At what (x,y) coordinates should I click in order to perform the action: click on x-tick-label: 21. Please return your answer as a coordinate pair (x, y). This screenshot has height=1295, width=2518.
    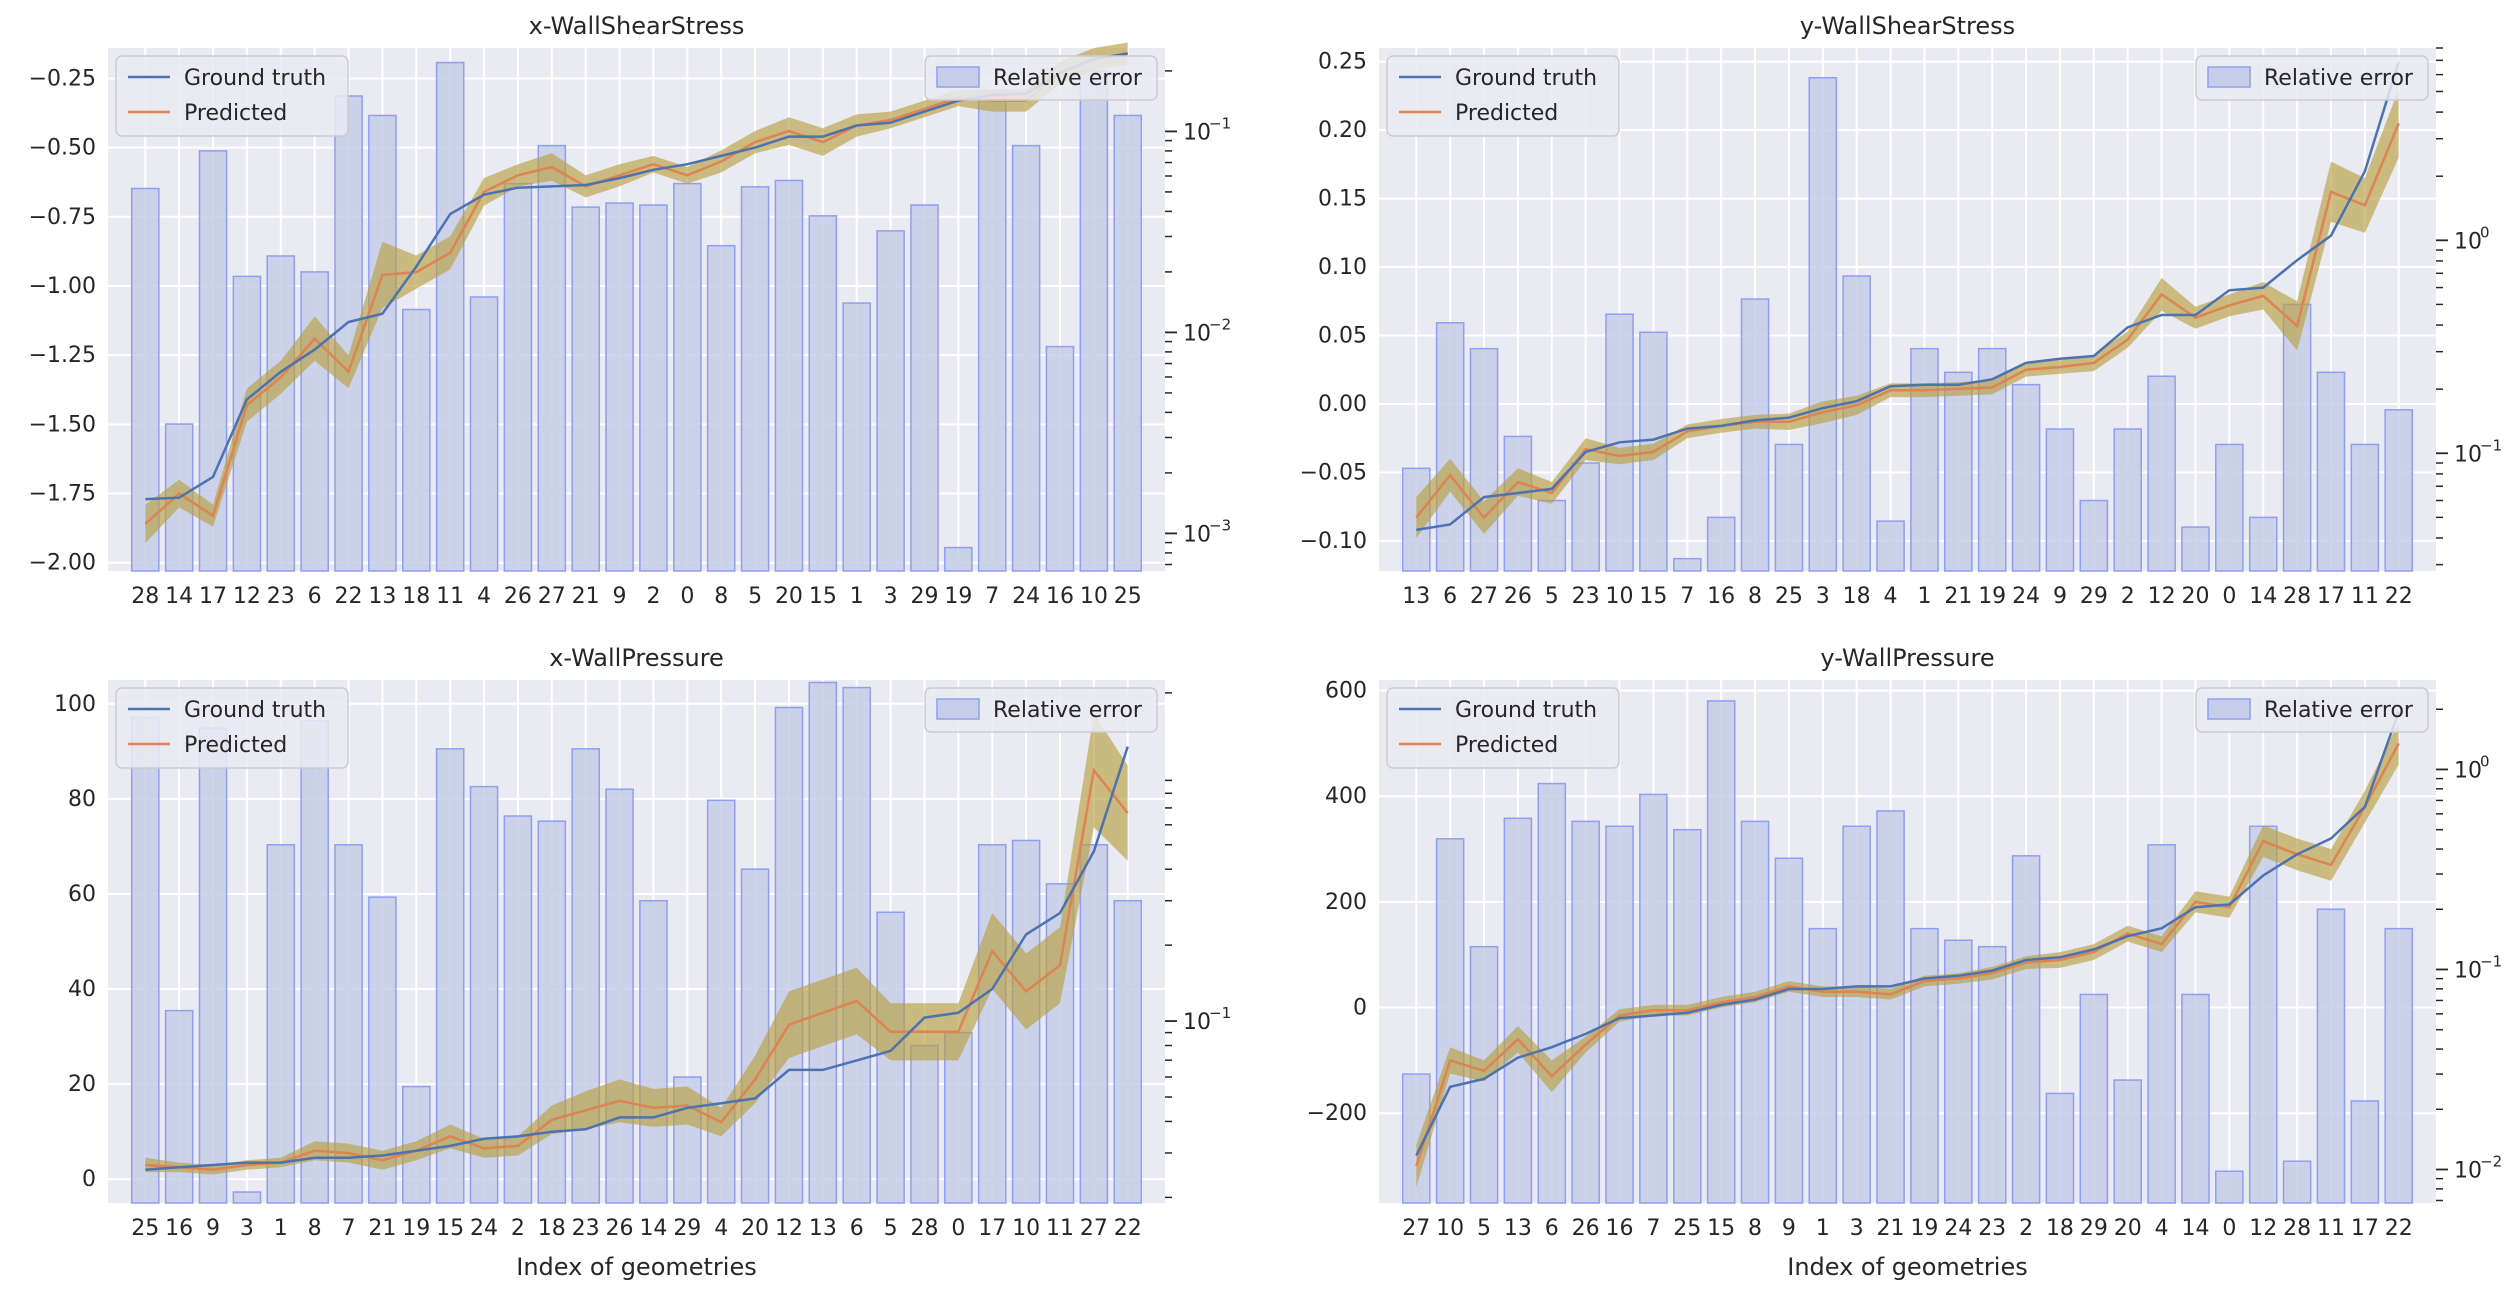
    Looking at the image, I should click on (1891, 1228).